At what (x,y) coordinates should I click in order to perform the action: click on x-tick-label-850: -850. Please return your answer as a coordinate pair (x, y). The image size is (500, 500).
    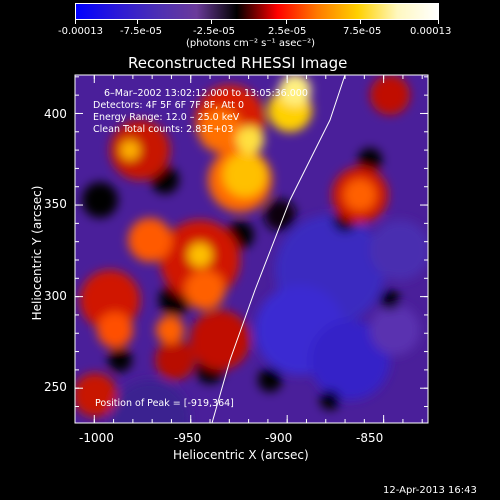
    Looking at the image, I should click on (370, 438).